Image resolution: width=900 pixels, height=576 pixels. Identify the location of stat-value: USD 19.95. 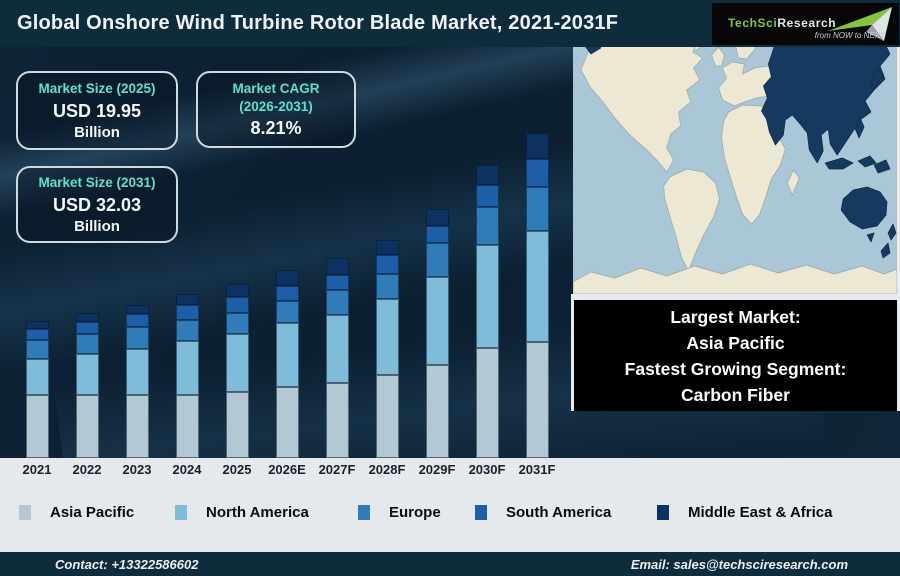
(97, 110).